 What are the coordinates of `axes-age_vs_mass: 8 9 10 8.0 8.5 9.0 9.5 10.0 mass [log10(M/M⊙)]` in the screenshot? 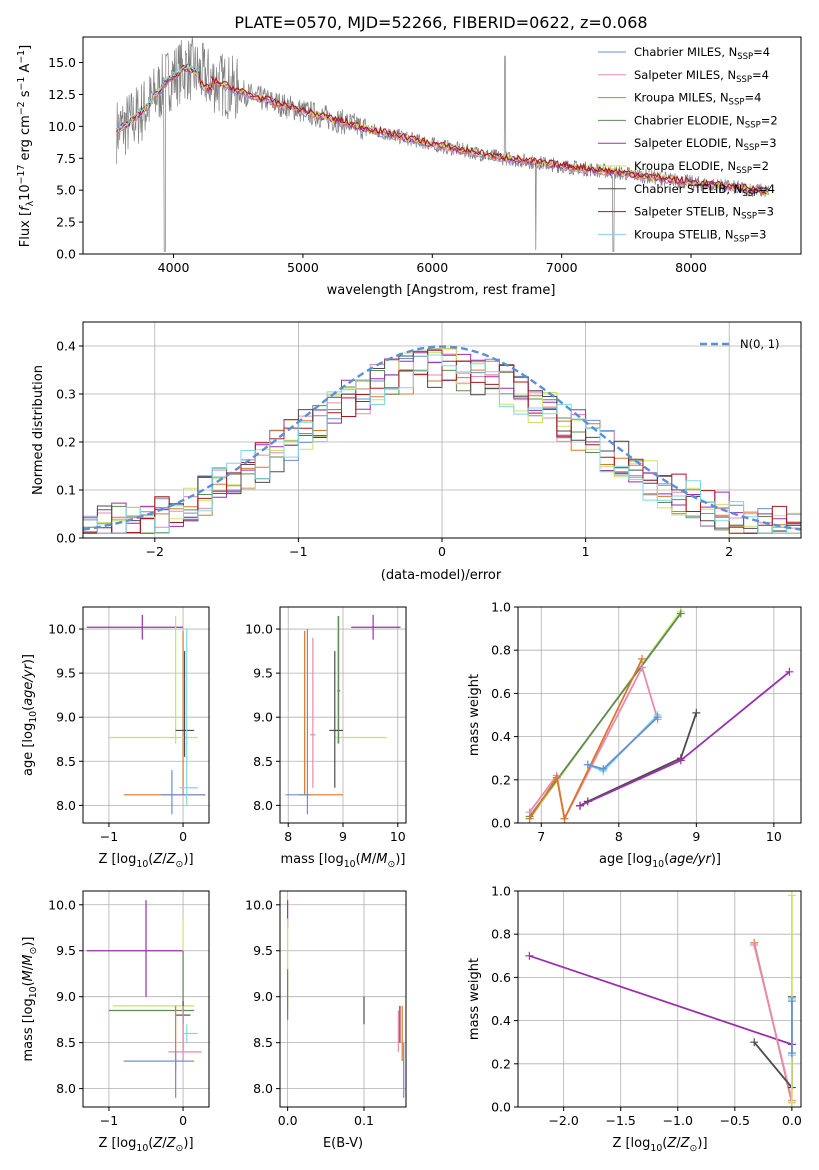 It's located at (326, 738).